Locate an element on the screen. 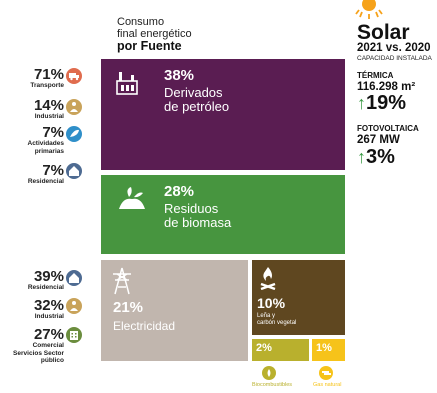 The height and width of the screenshot is (393, 437). leaf-hand-icon is located at coordinates (74, 134).